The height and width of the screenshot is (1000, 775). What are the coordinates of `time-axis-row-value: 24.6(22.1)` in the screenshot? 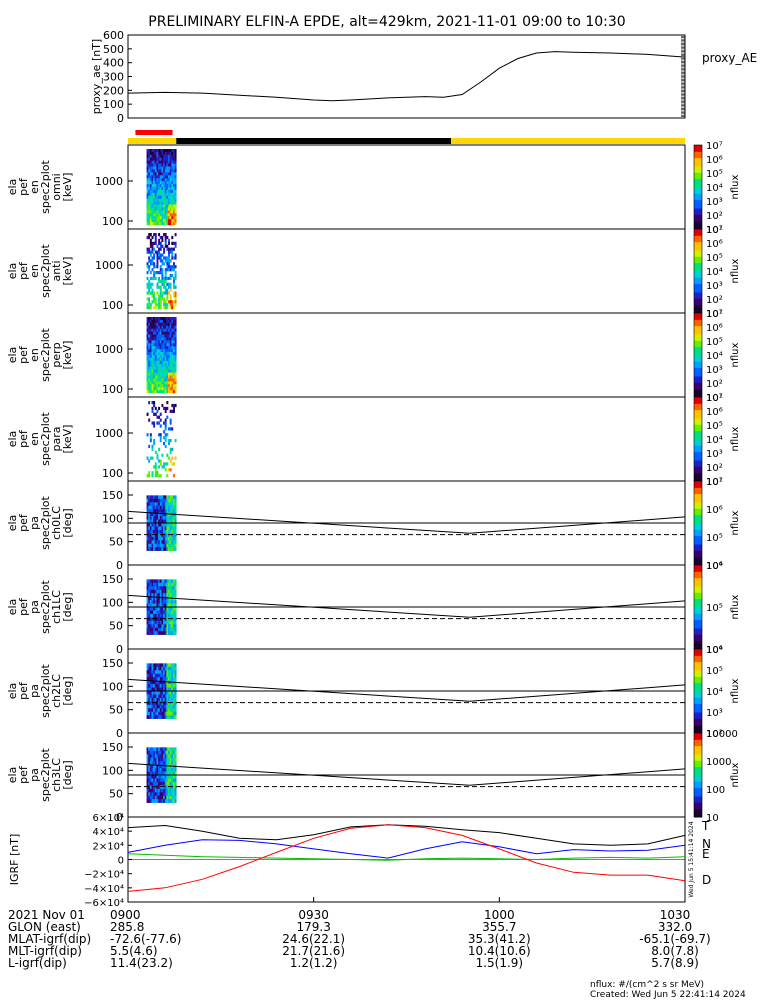 It's located at (313, 939).